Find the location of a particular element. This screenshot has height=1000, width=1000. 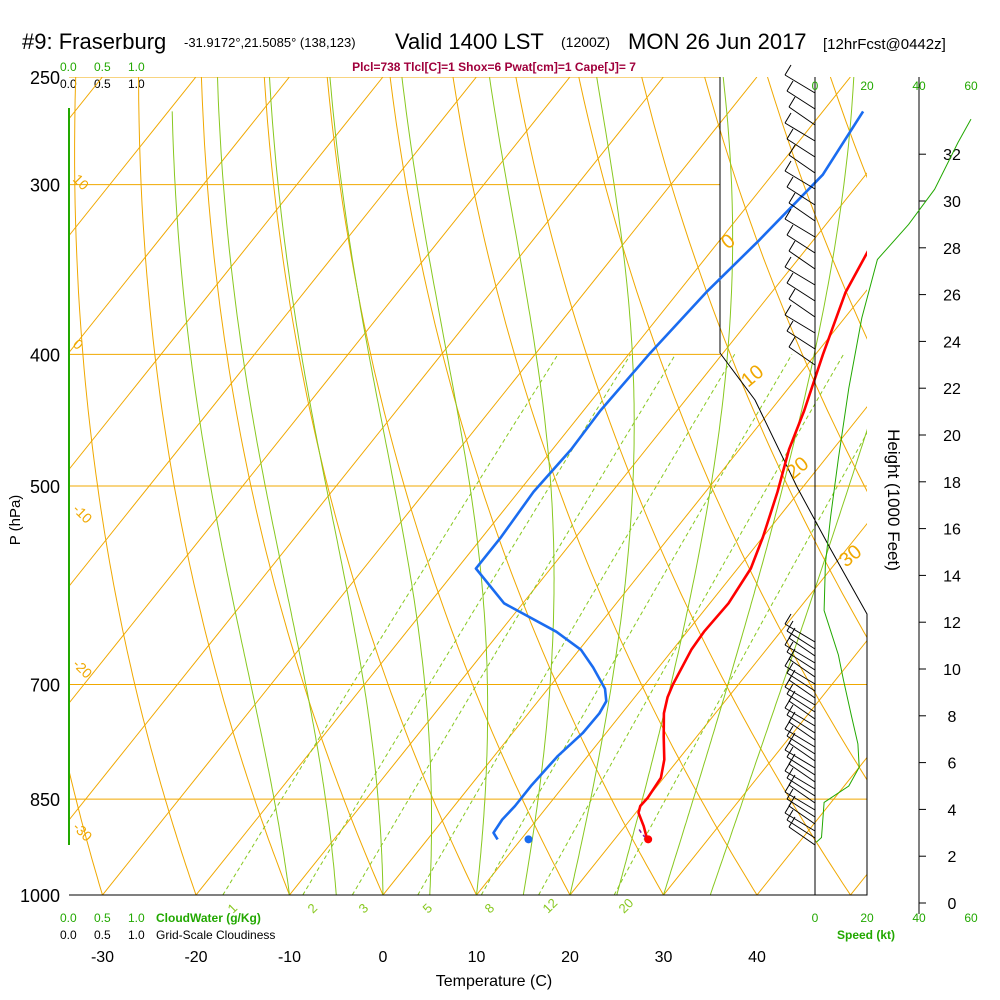

speed-tick-top: 60 is located at coordinates (971, 86).